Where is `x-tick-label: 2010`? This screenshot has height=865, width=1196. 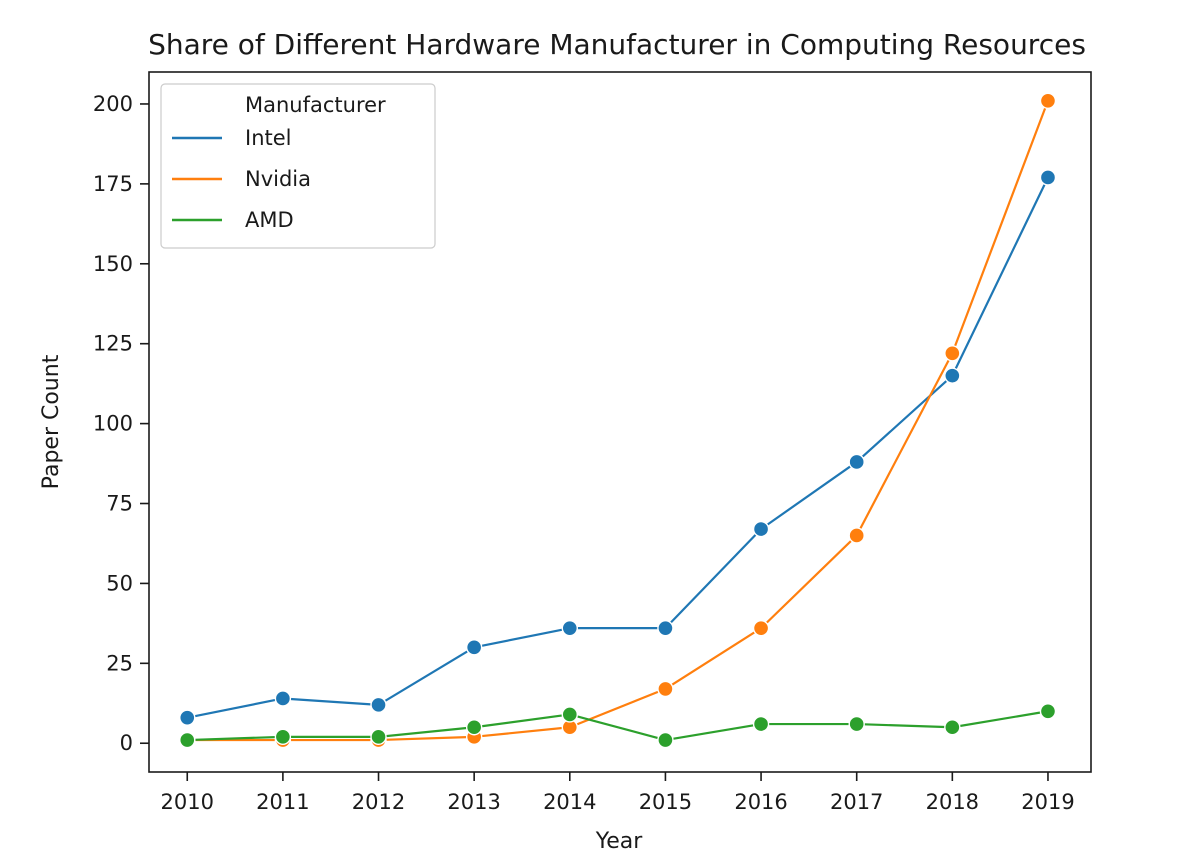
x-tick-label: 2010 is located at coordinates (187, 802).